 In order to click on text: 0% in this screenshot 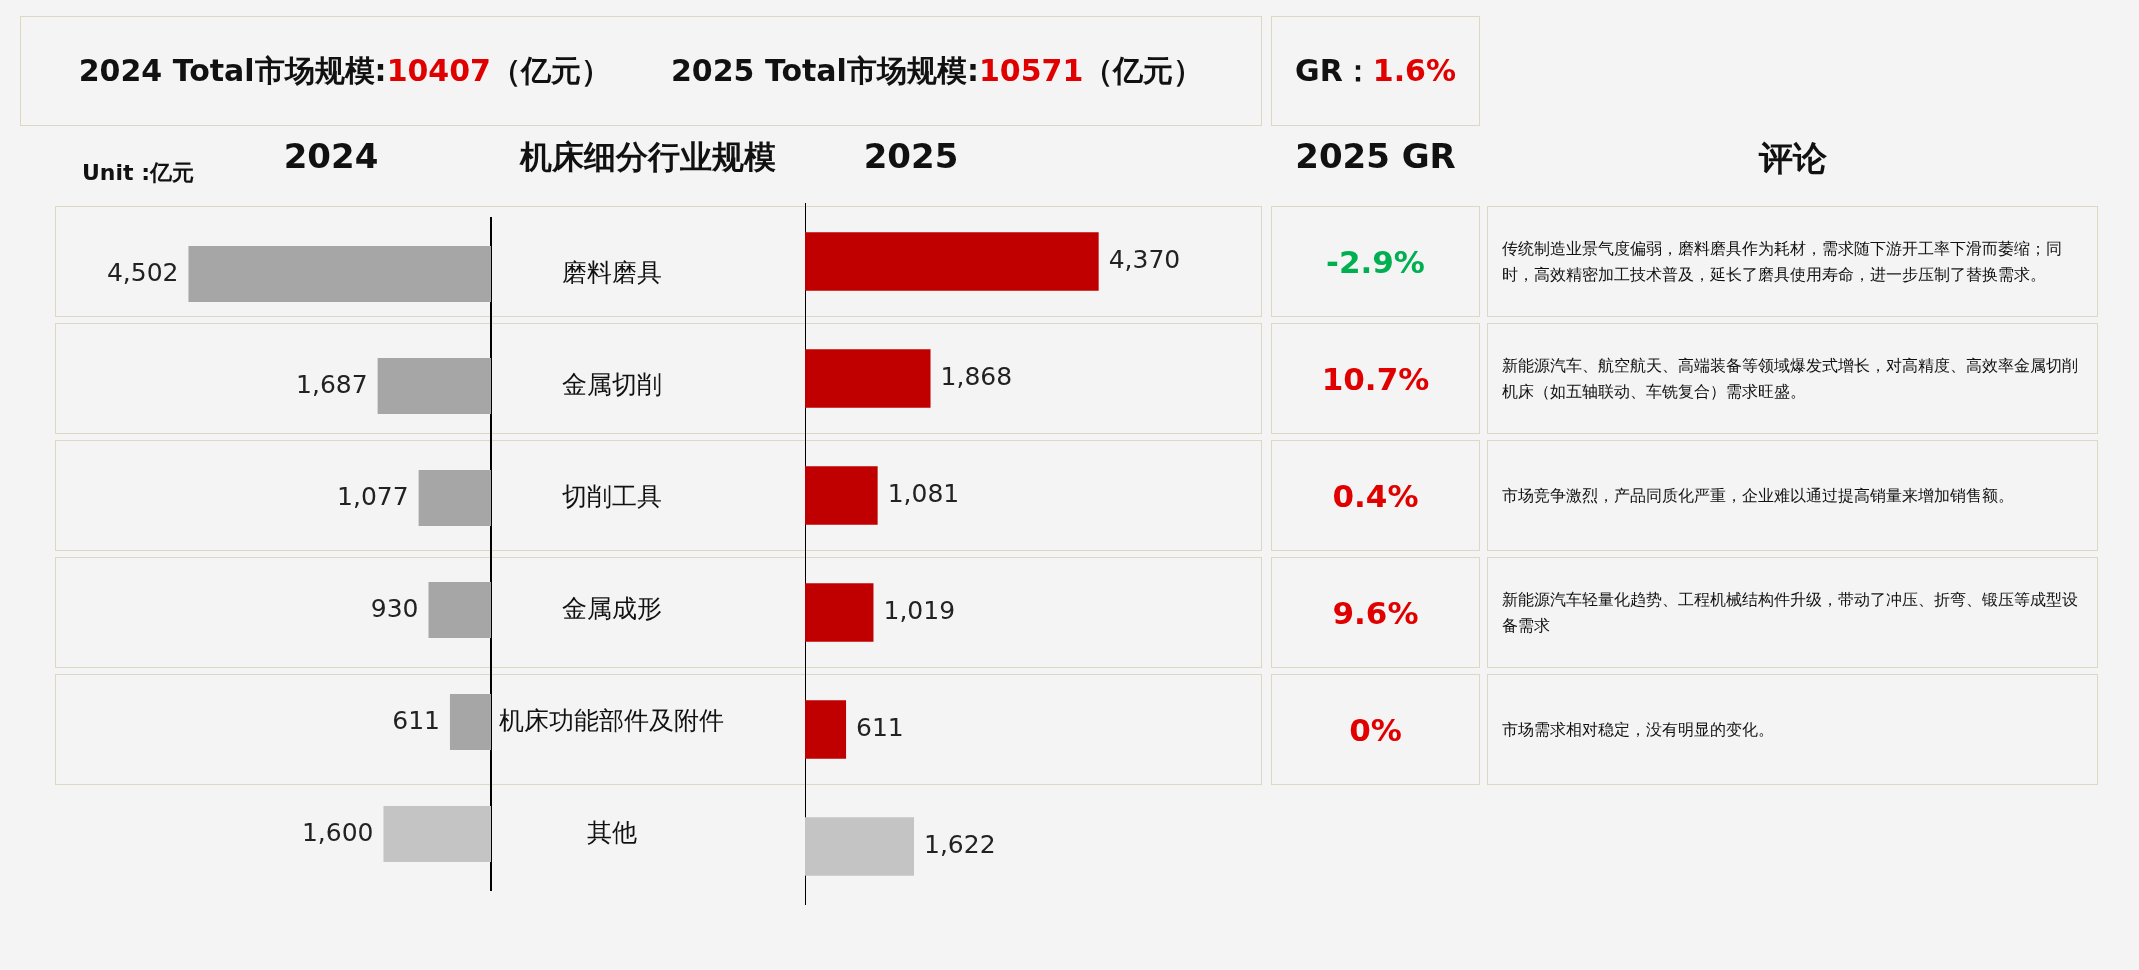, I will do `click(1375, 729)`.